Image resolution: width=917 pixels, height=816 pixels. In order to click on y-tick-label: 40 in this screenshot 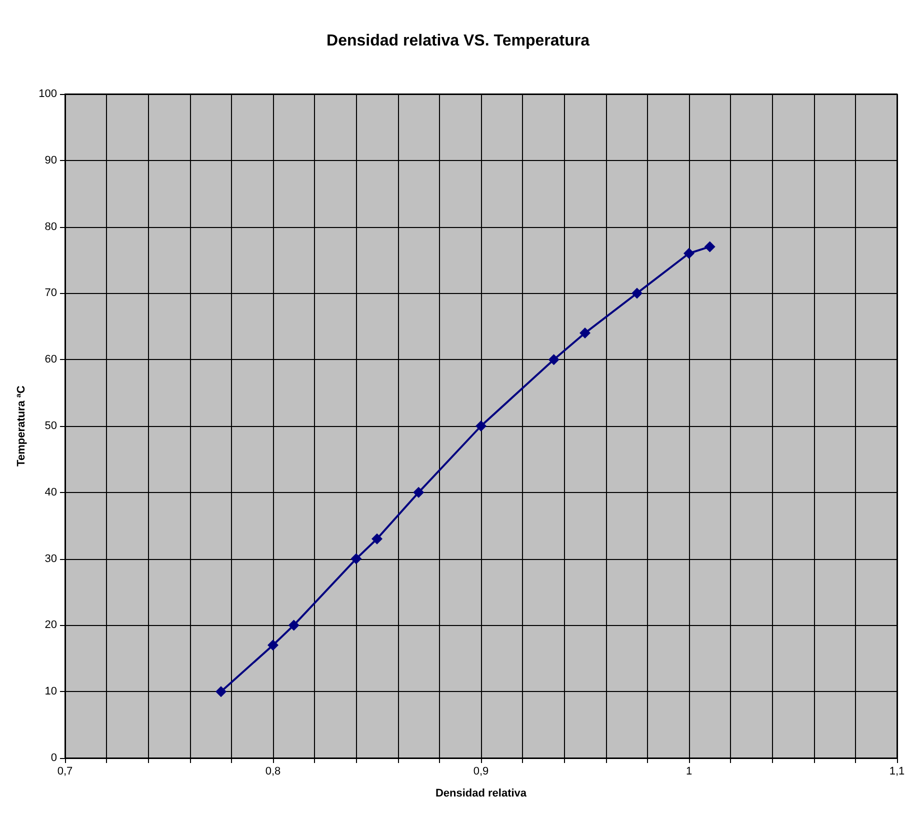, I will do `click(50, 492)`.